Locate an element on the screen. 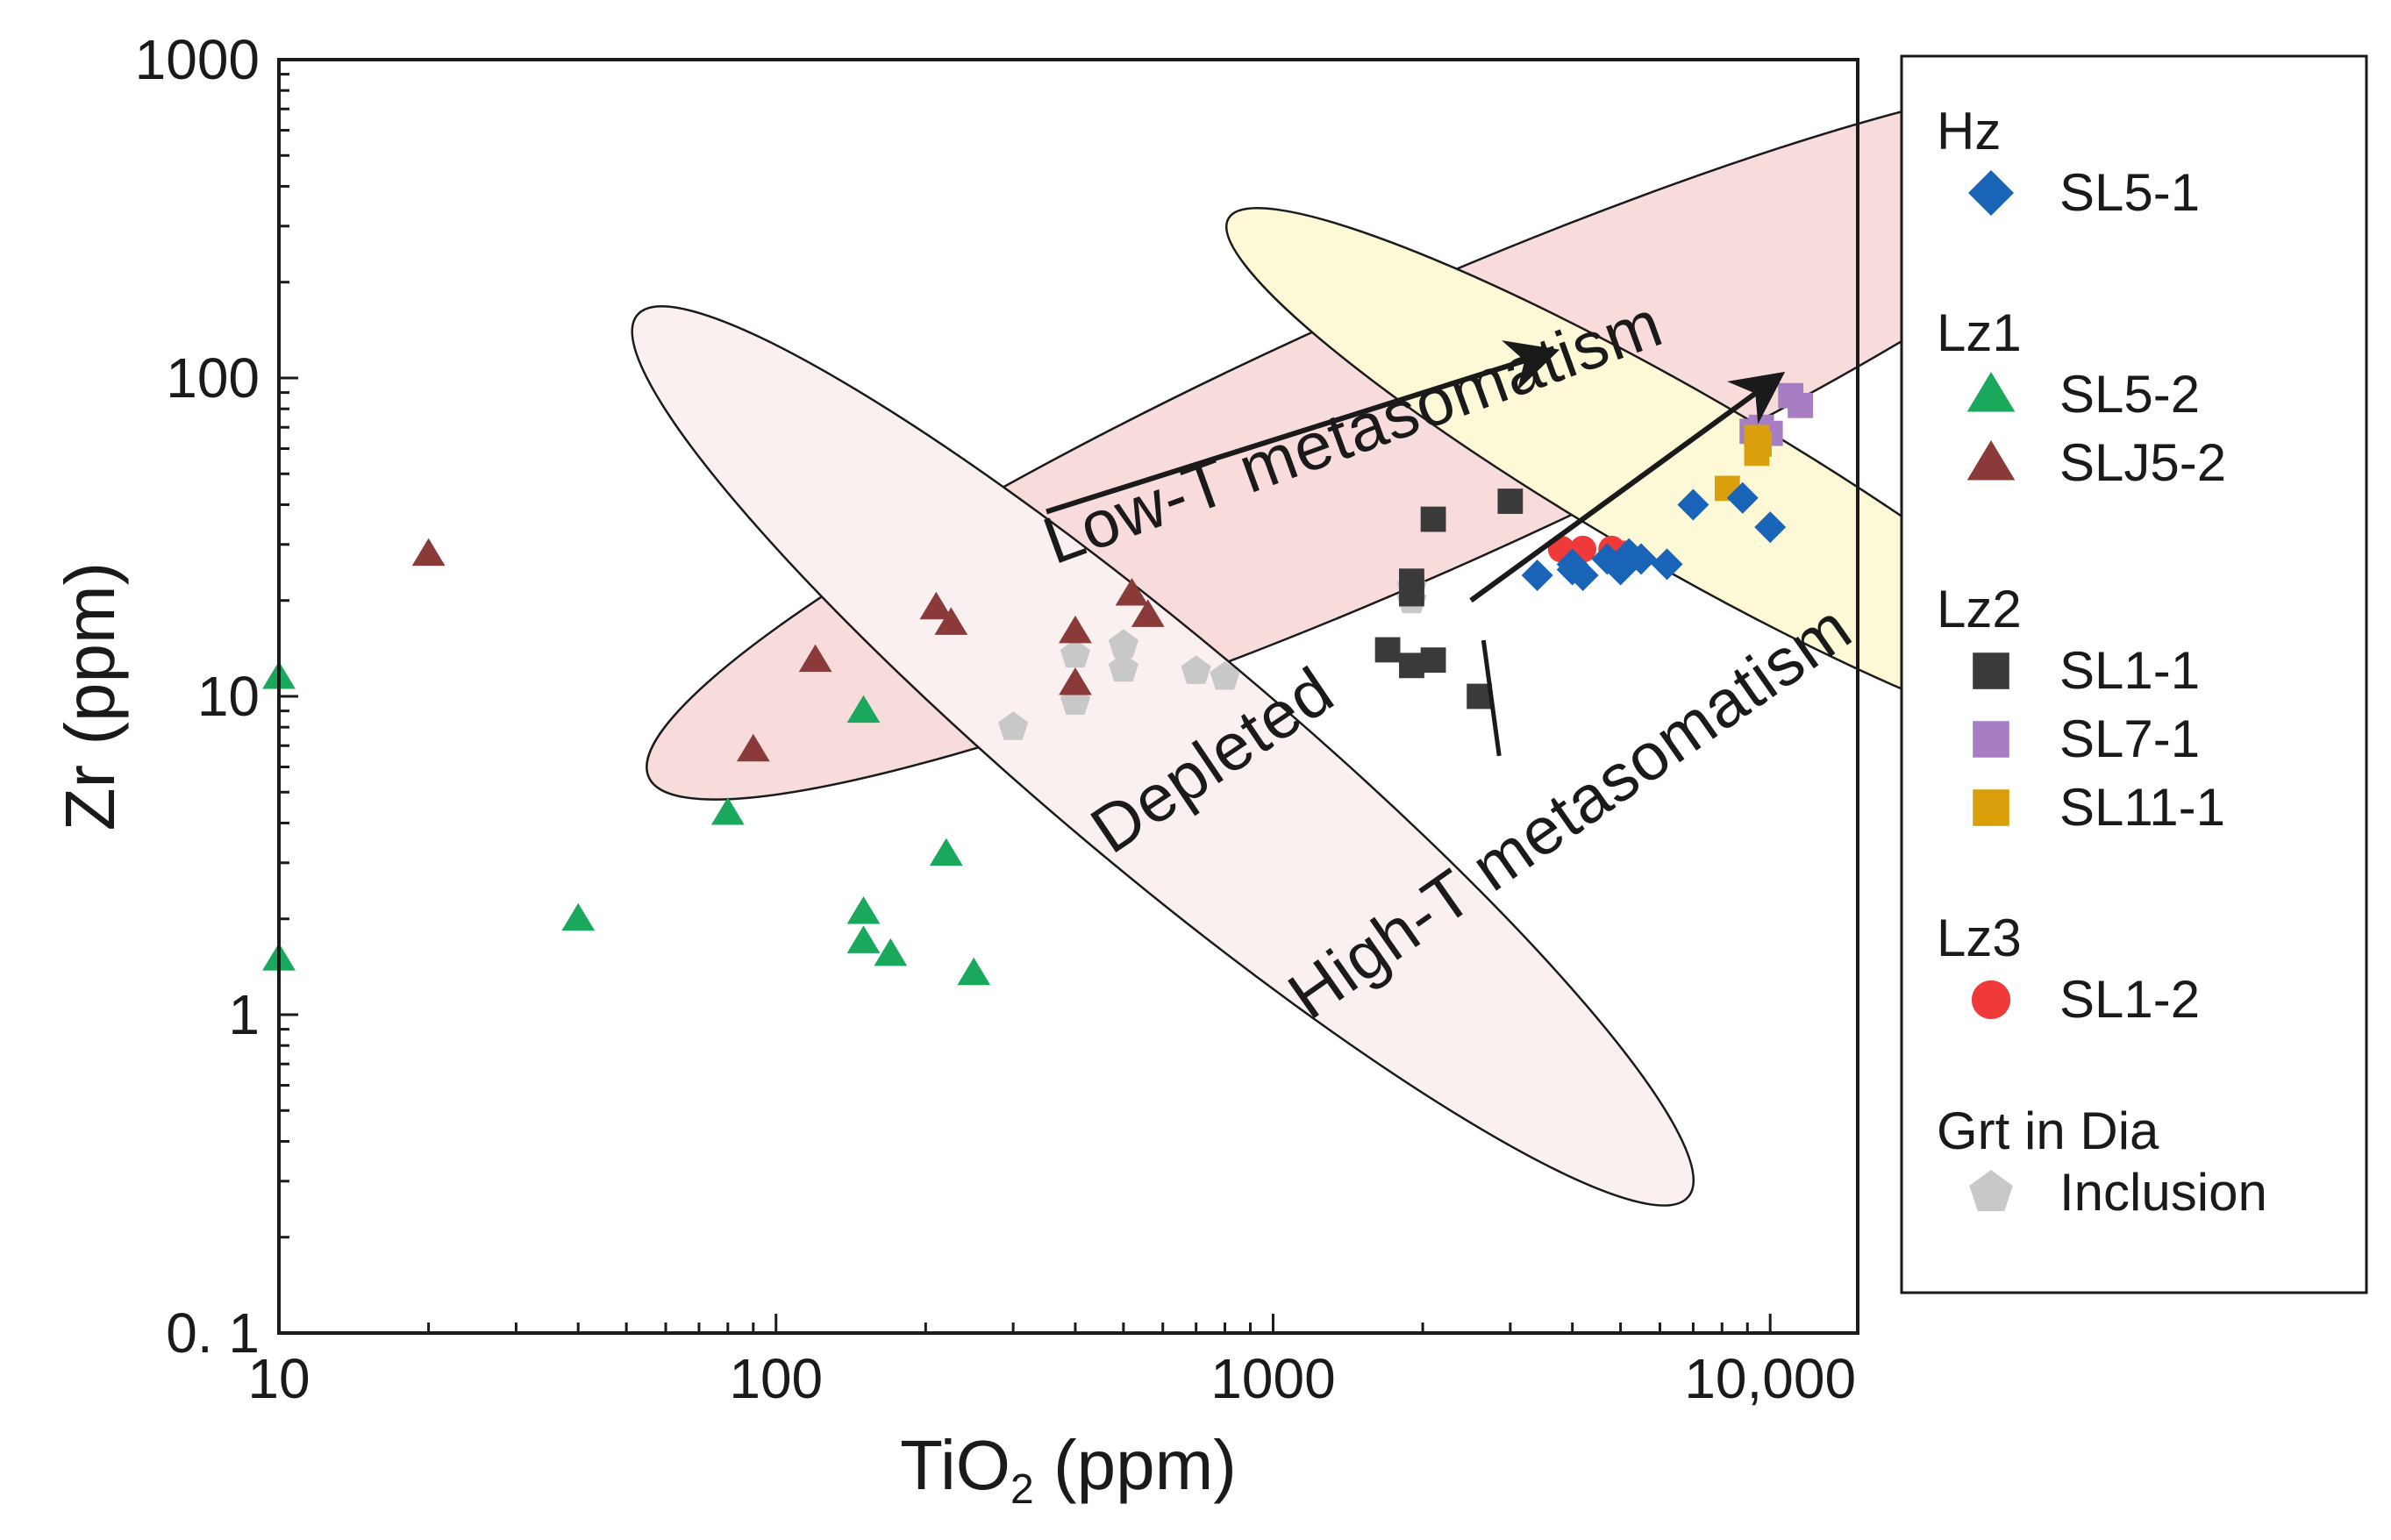 The height and width of the screenshot is (1540, 2391). y-tick-label: 1000 is located at coordinates (197, 59).